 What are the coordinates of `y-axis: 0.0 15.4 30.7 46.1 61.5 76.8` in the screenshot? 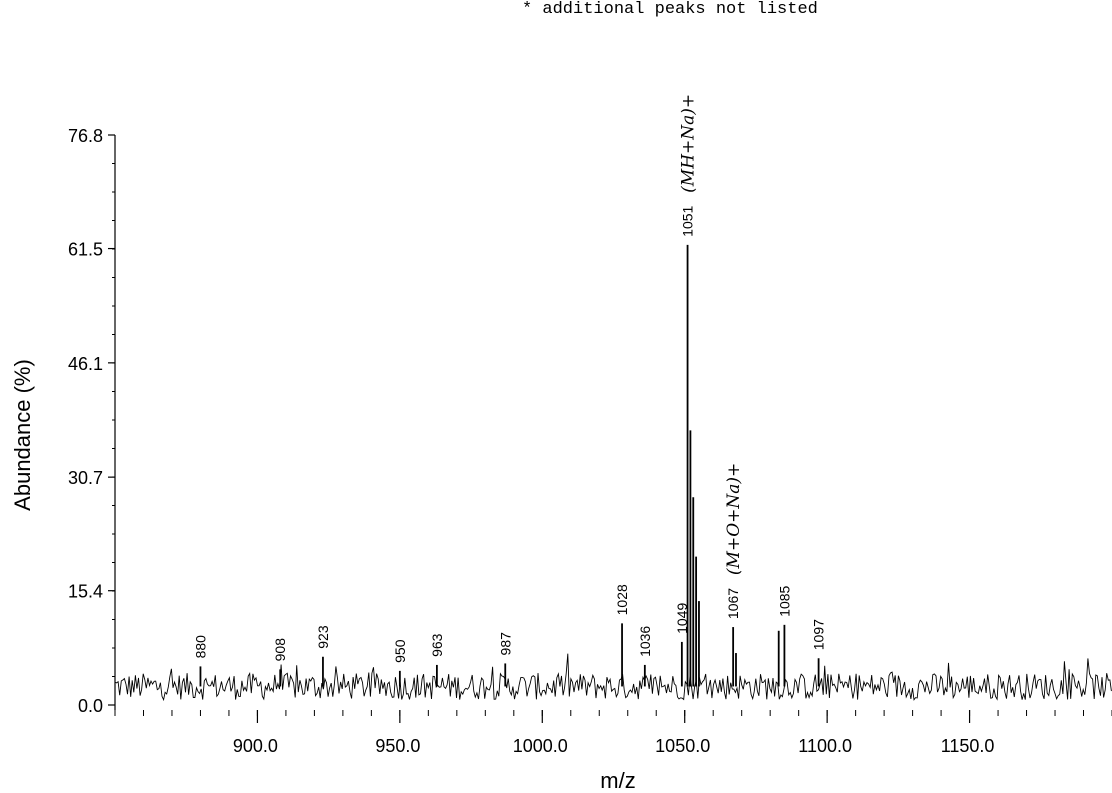 It's located at (92, 421).